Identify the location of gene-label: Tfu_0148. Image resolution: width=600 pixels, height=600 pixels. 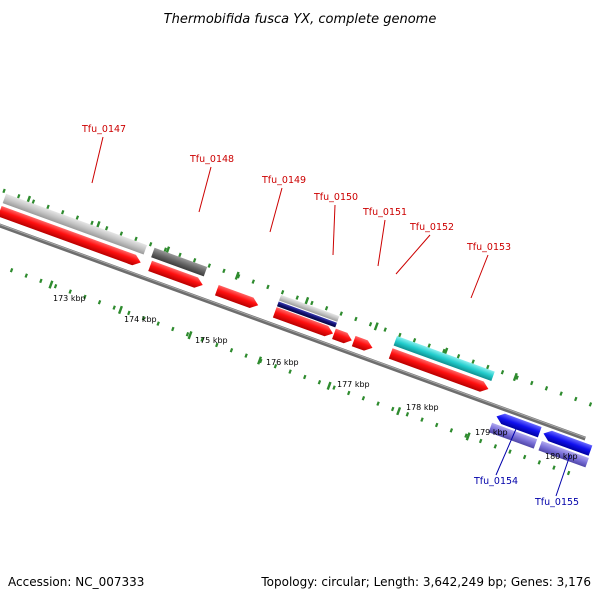
(211, 159).